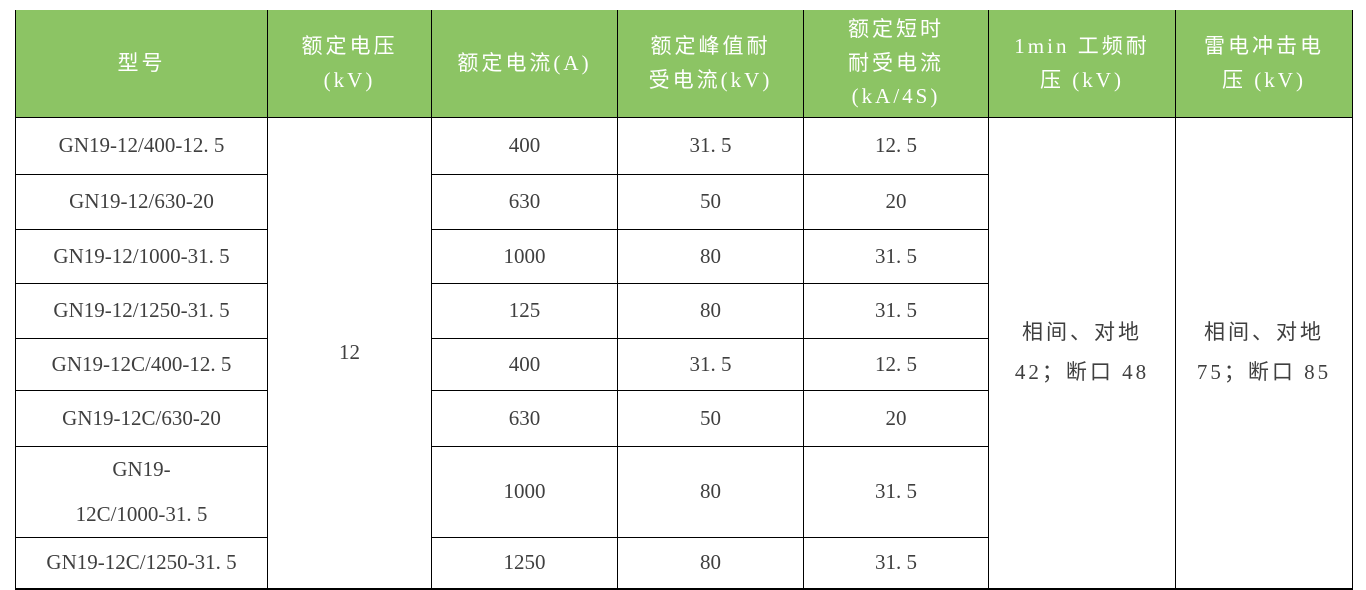 This screenshot has width=1366, height=590. Describe the element at coordinates (141, 146) in the screenshot. I see `model-cell: GN19-12/400-12. 5` at that location.